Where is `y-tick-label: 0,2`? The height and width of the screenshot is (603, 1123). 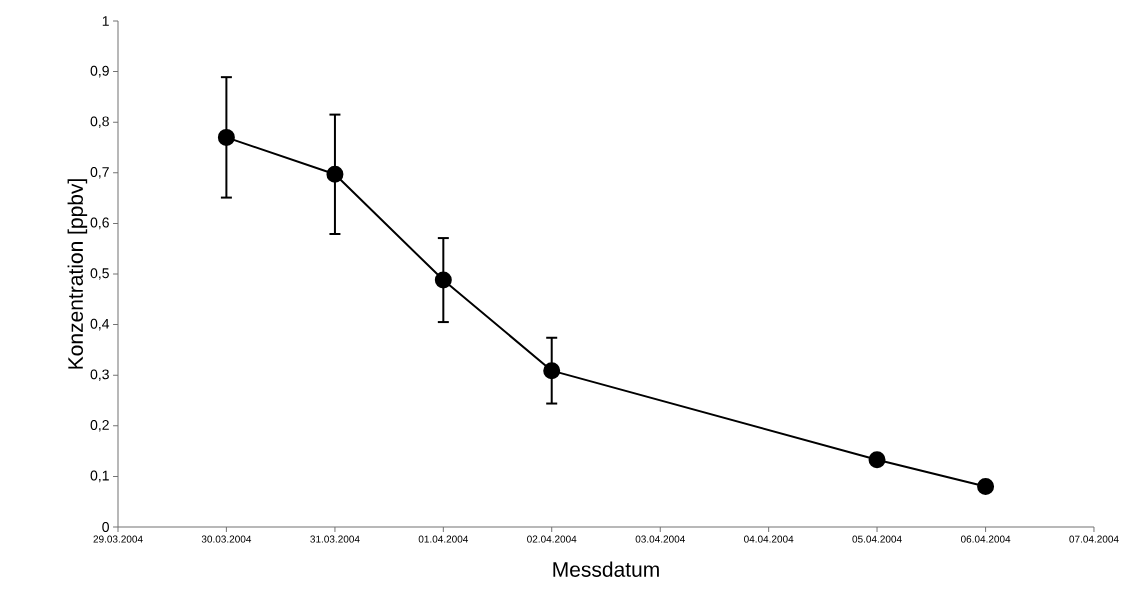
y-tick-label: 0,2 is located at coordinates (99, 426).